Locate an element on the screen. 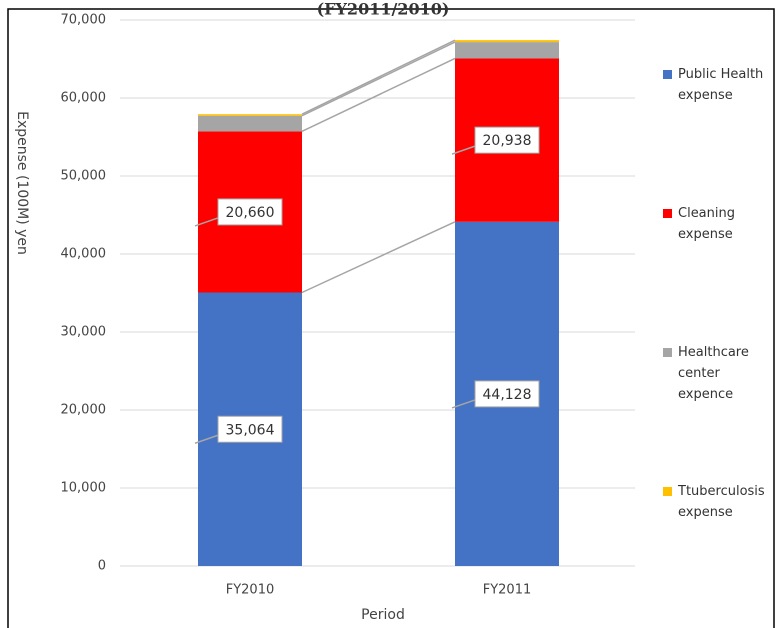 The height and width of the screenshot is (628, 781). data-label: 20,938 is located at coordinates (507, 141).